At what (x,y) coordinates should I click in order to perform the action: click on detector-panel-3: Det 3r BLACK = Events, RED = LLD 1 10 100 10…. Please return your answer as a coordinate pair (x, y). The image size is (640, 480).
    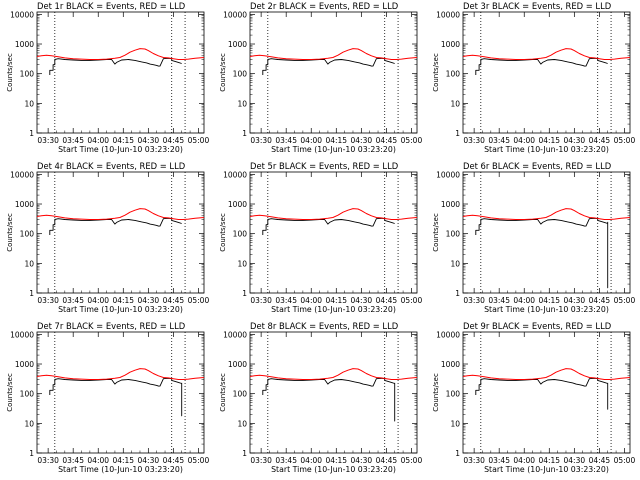
    Looking at the image, I should click on (532, 80).